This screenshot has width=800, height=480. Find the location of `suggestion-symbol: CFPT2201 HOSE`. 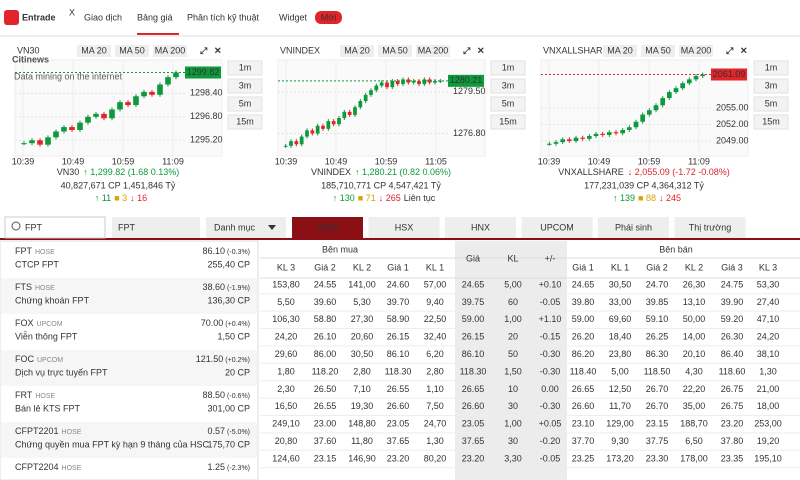

suggestion-symbol: CFPT2201 HOSE is located at coordinates (48, 431).